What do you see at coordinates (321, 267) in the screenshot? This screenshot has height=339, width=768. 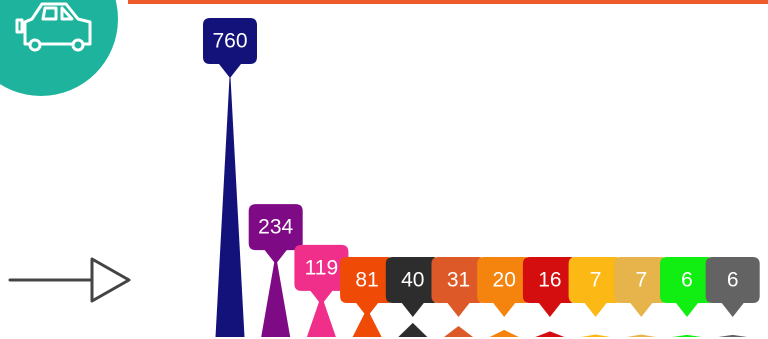 I see `data-label: 119` at bounding box center [321, 267].